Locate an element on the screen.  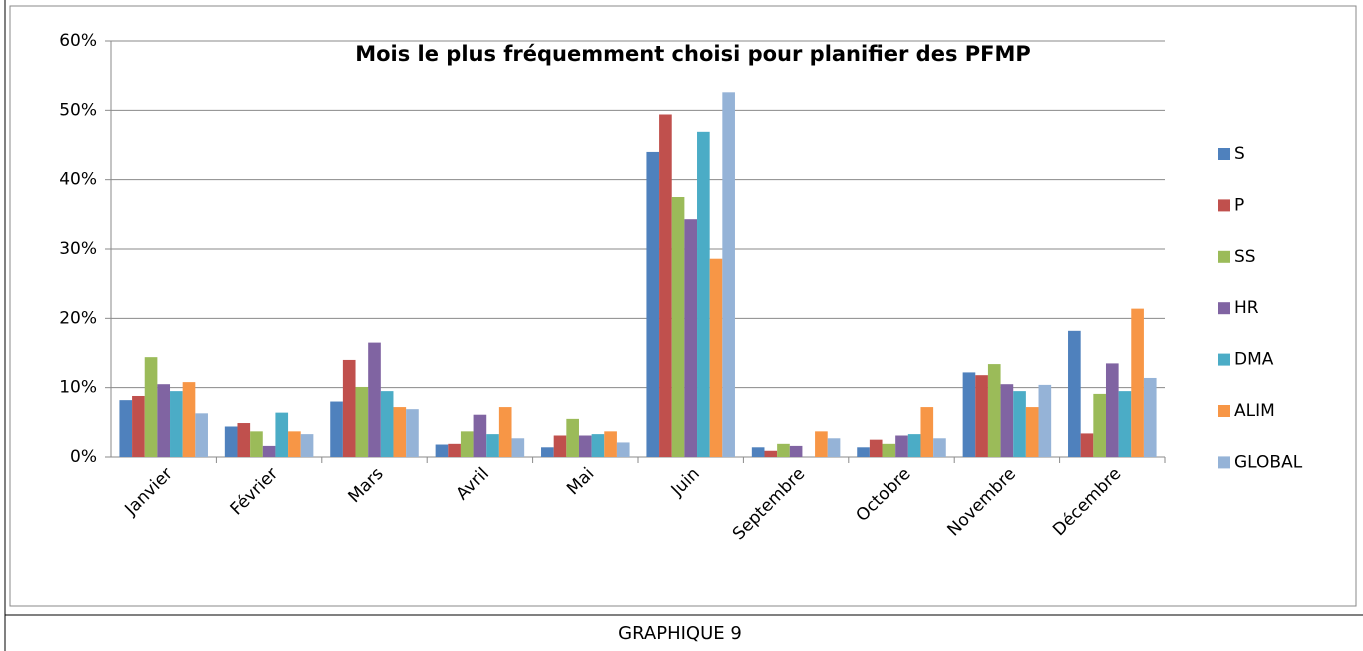
y-tick-label: 20% is located at coordinates (78, 318).